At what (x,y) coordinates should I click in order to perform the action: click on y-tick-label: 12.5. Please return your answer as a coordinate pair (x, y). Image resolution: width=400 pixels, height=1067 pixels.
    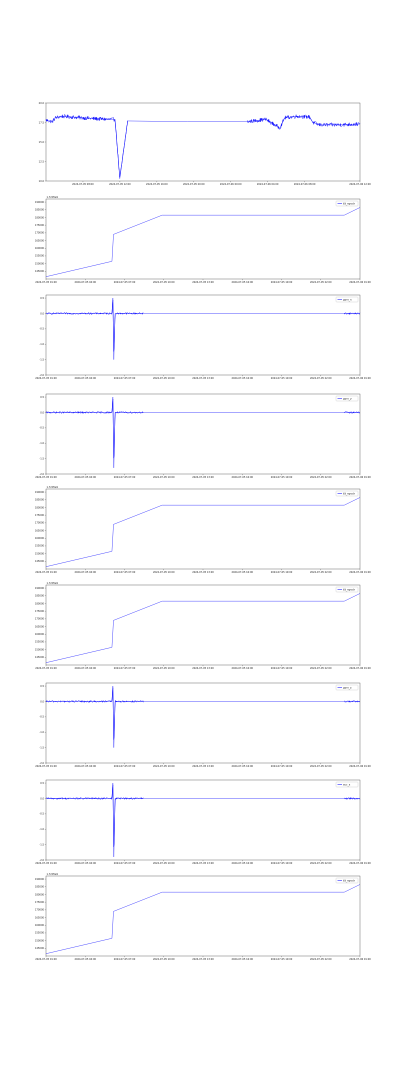
    Looking at the image, I should click on (42, 161).